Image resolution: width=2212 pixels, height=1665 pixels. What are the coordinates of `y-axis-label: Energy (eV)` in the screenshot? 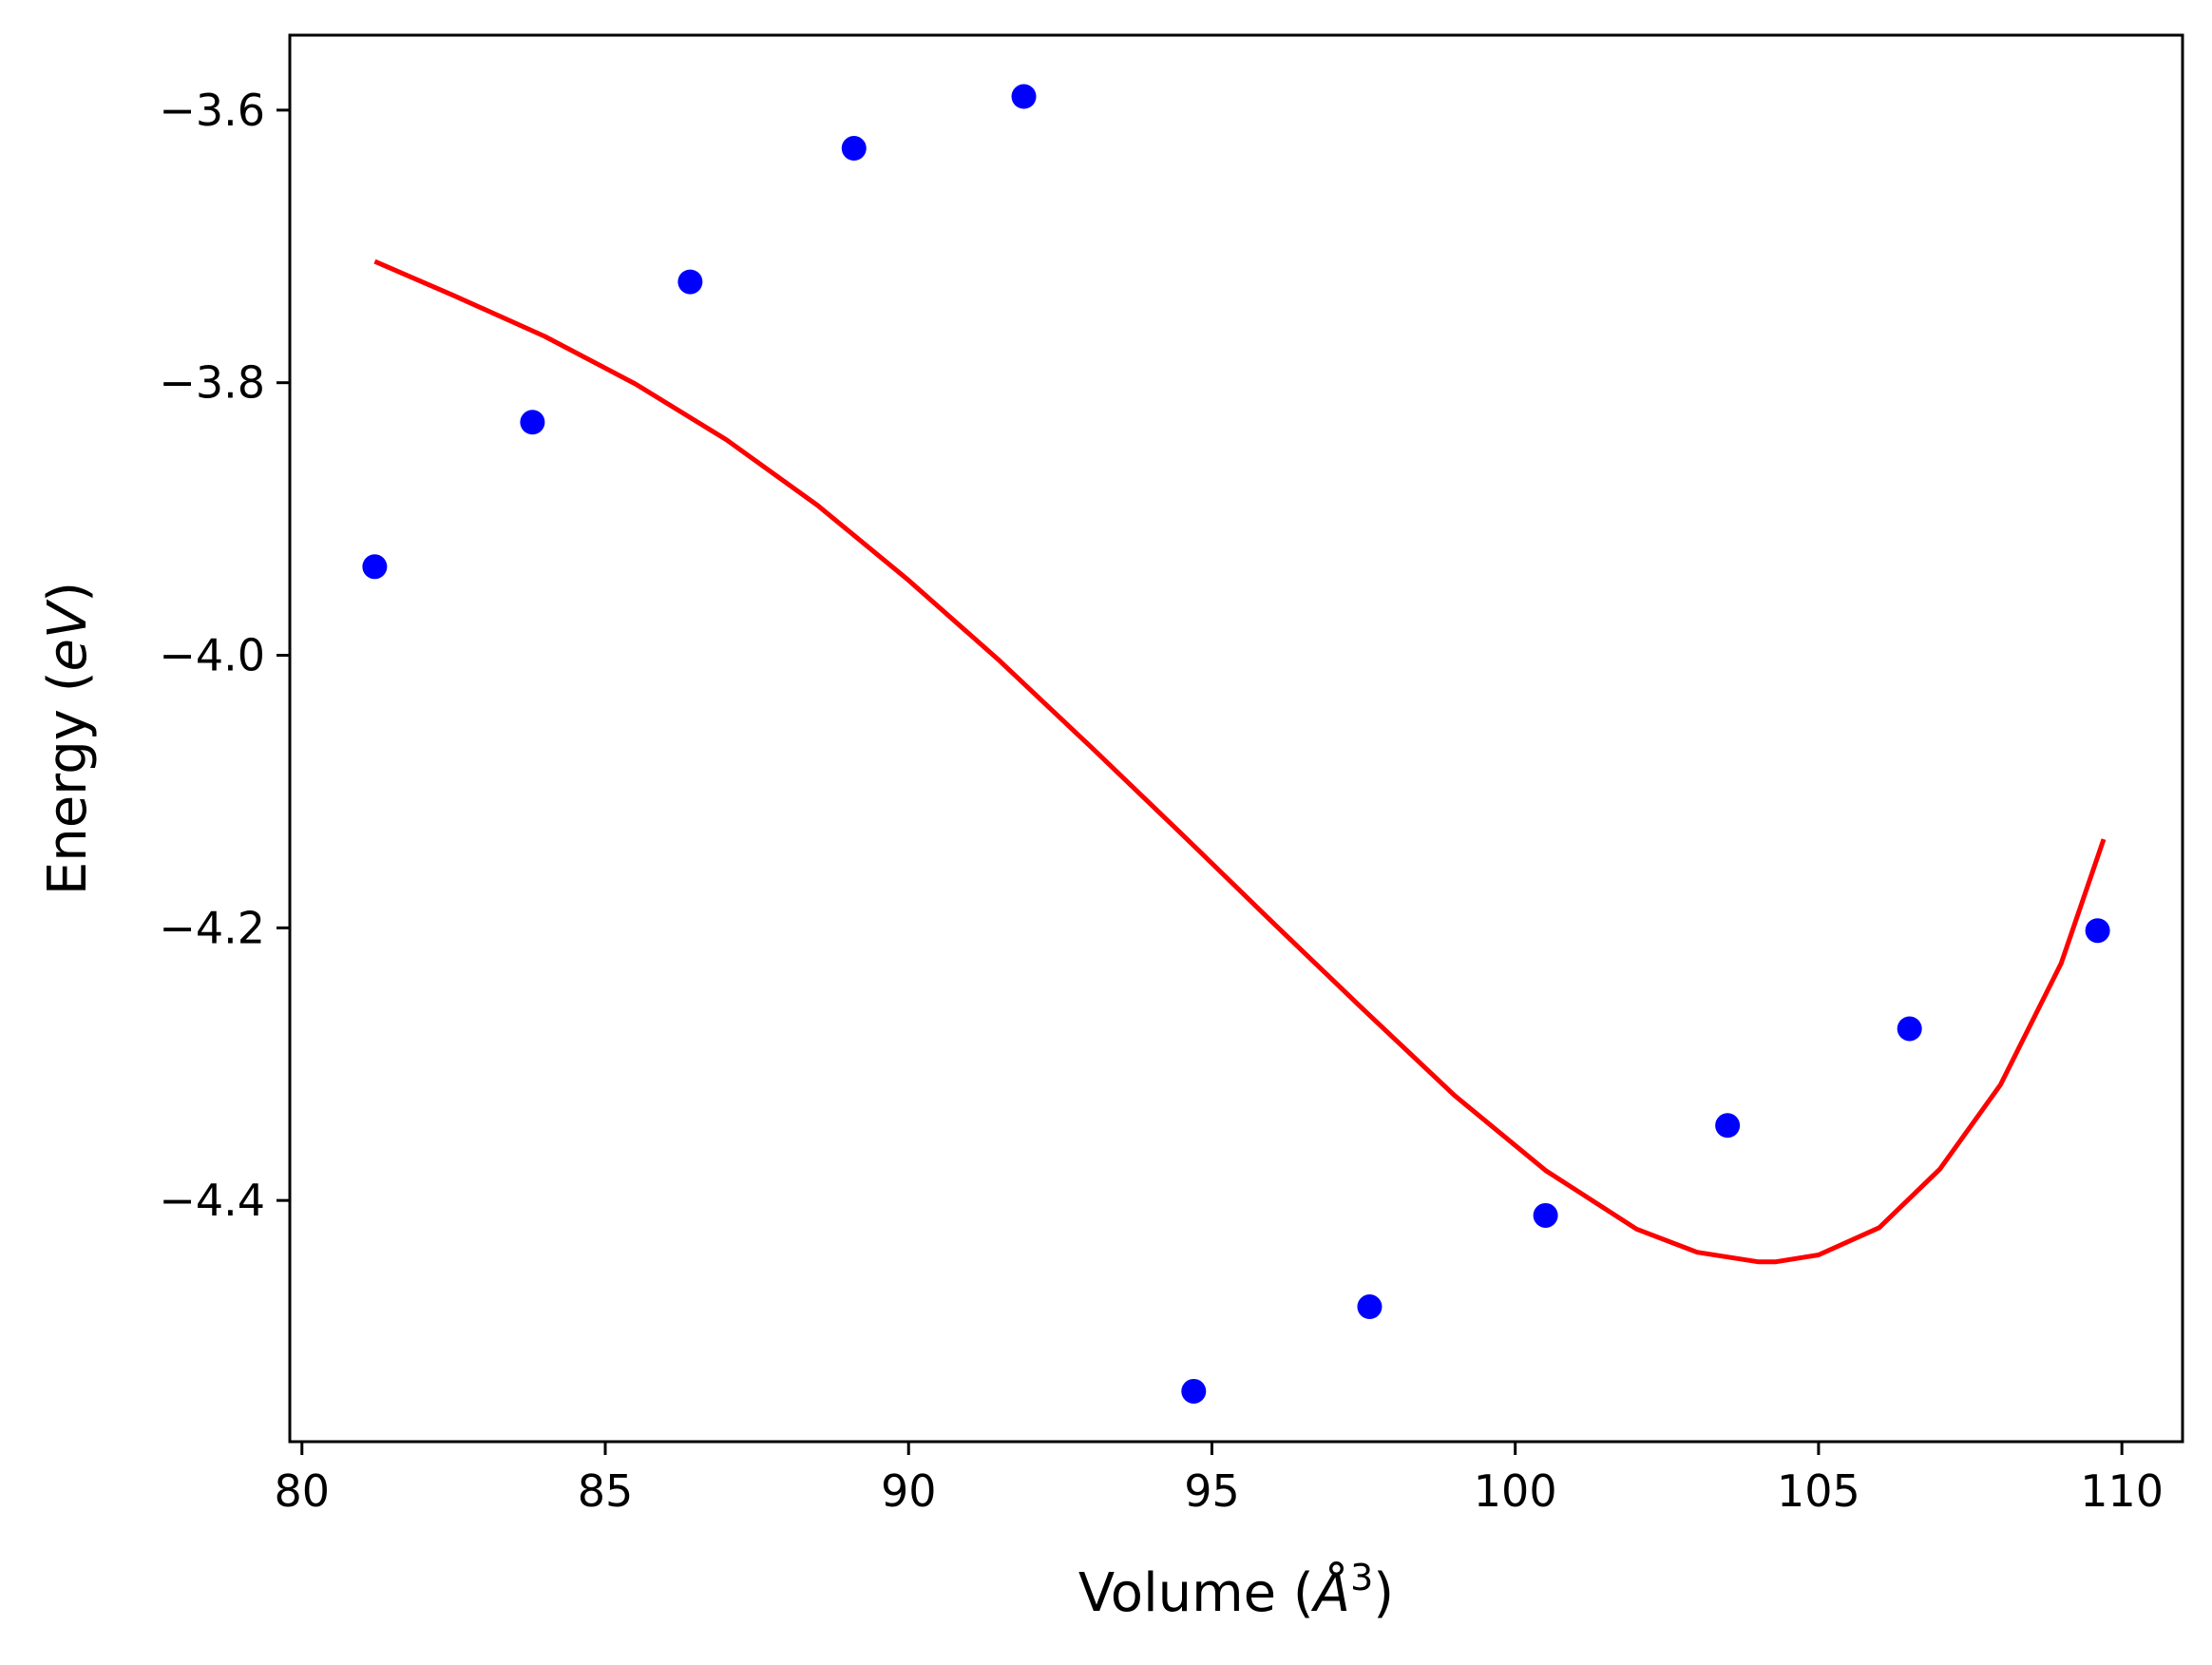 It's located at (68, 738).